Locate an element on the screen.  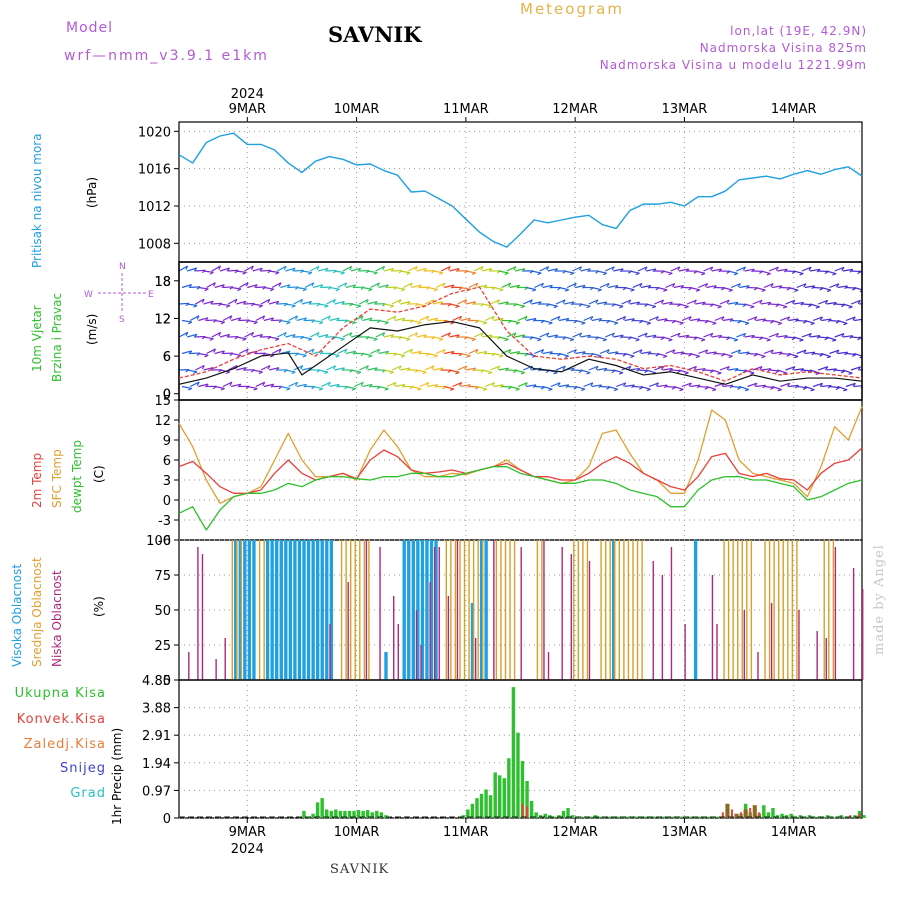
footer-station: SAVNIK is located at coordinates (360, 869).